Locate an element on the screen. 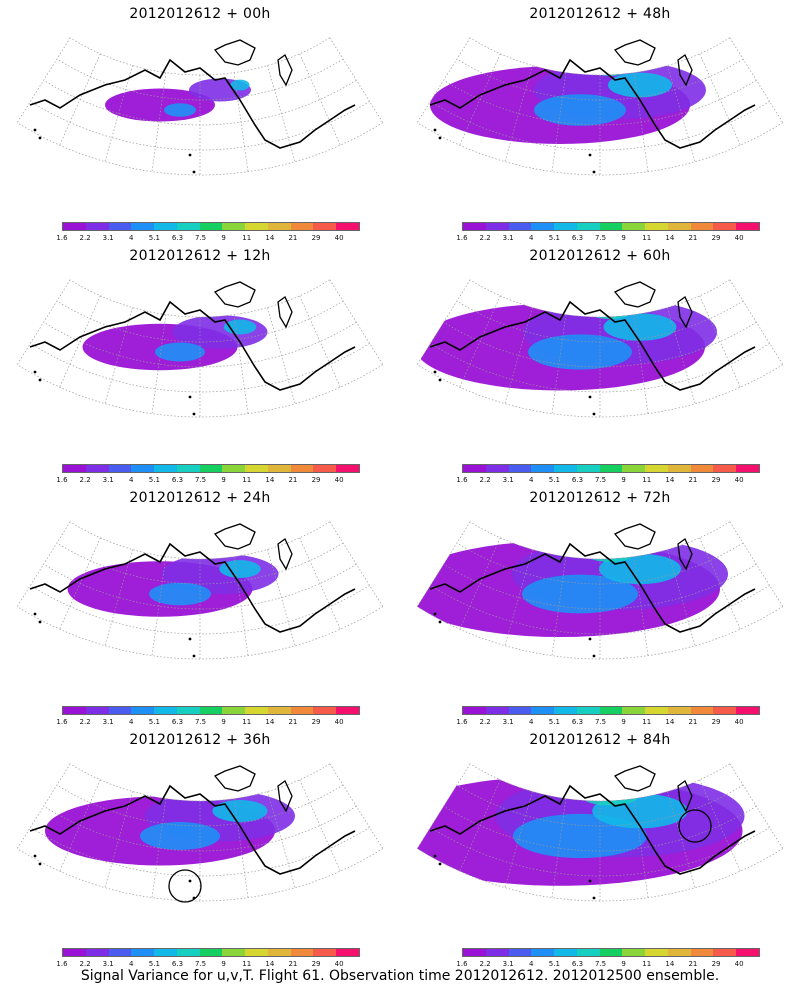  colorbar-tick-label: 11 is located at coordinates (647, 722).